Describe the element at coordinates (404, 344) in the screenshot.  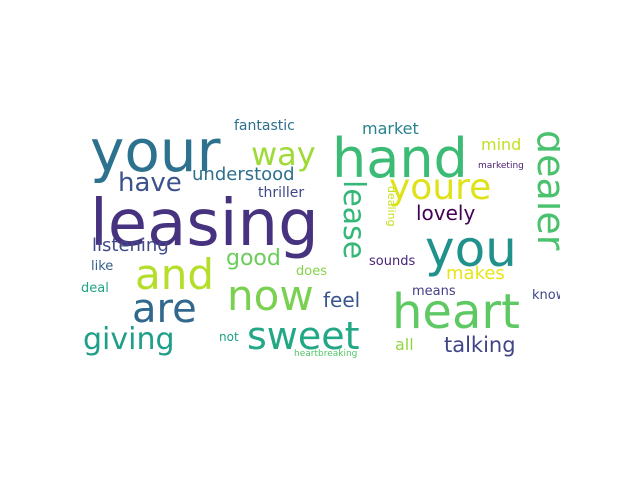
I see `word-all: all` at that location.